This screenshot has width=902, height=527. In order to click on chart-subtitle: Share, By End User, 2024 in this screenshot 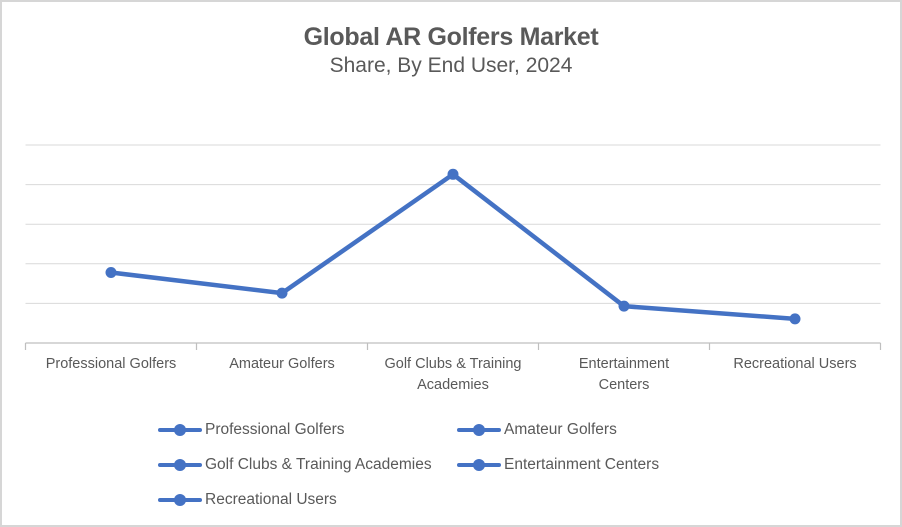, I will do `click(451, 65)`.